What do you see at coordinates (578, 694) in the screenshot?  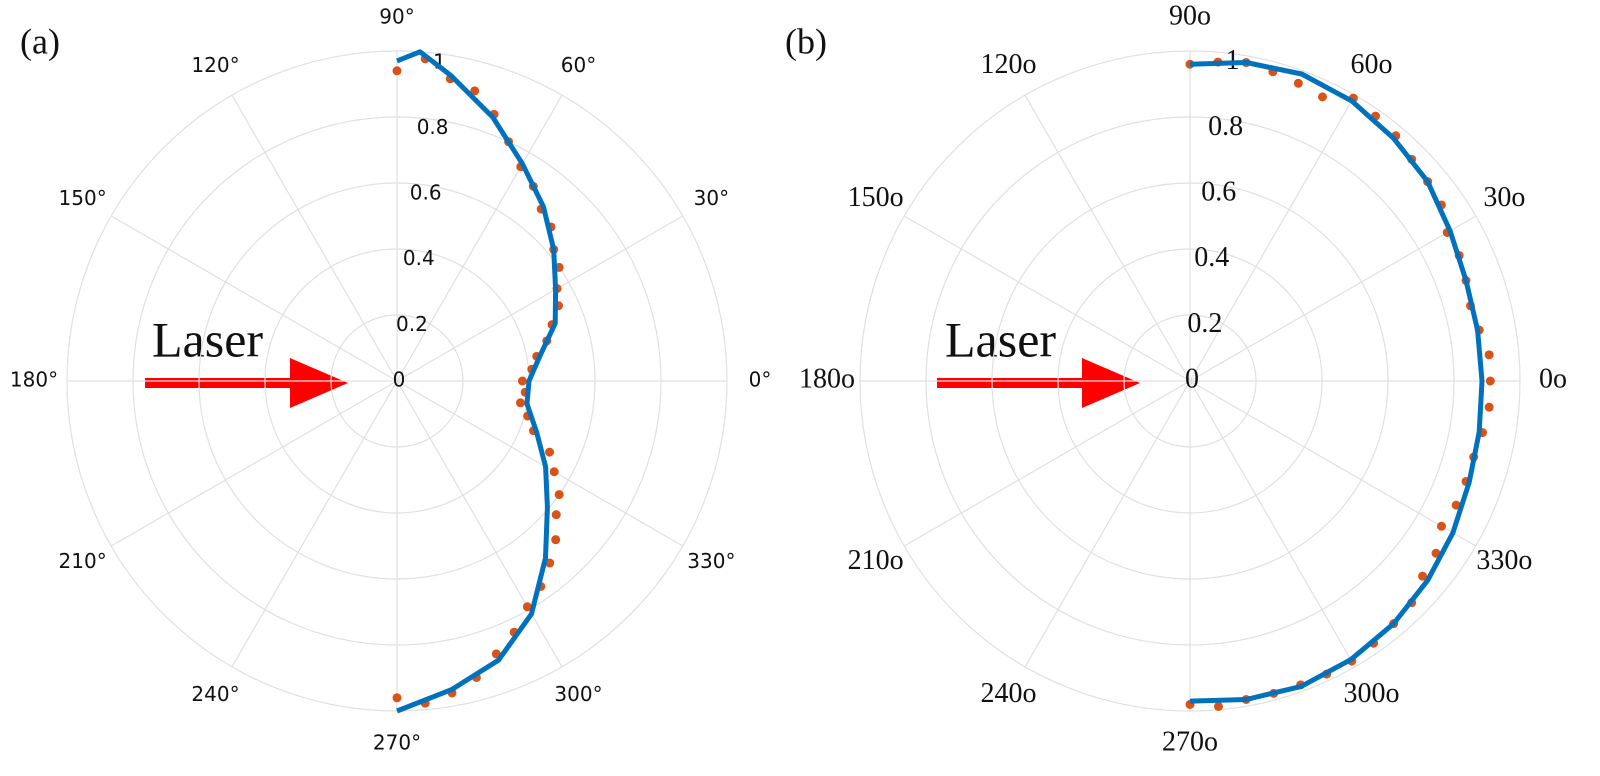 I see `theta-tick-label: 300°` at bounding box center [578, 694].